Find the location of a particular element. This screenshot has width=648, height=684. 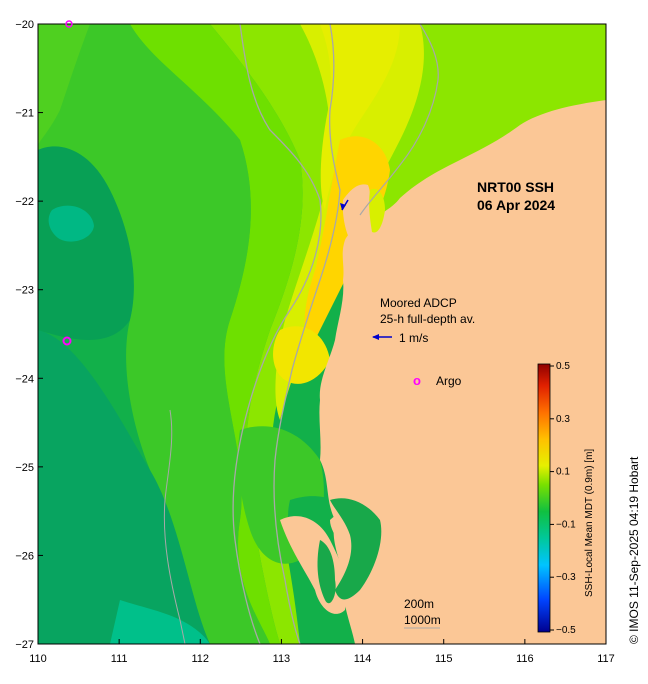

adcp-legend-line2: 25-h full-depth av. is located at coordinates (427, 319).